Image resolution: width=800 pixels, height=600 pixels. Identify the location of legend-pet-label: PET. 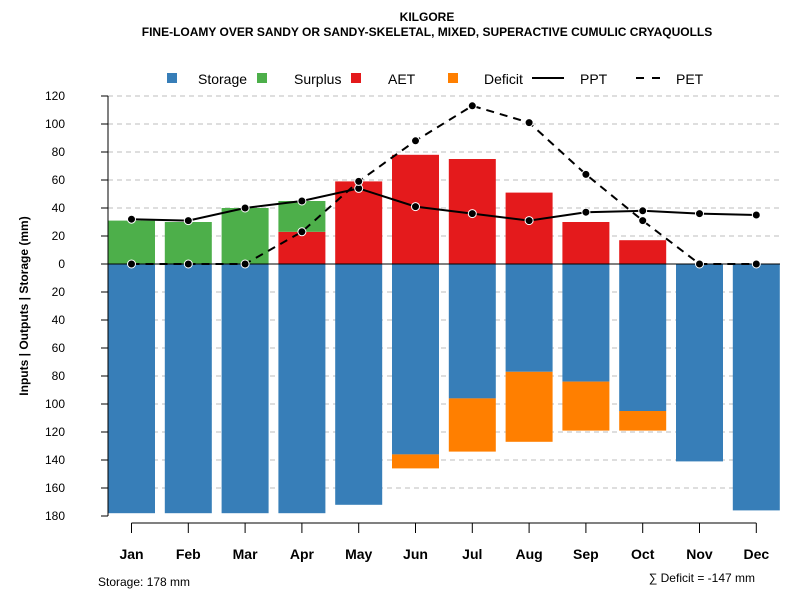
(690, 79).